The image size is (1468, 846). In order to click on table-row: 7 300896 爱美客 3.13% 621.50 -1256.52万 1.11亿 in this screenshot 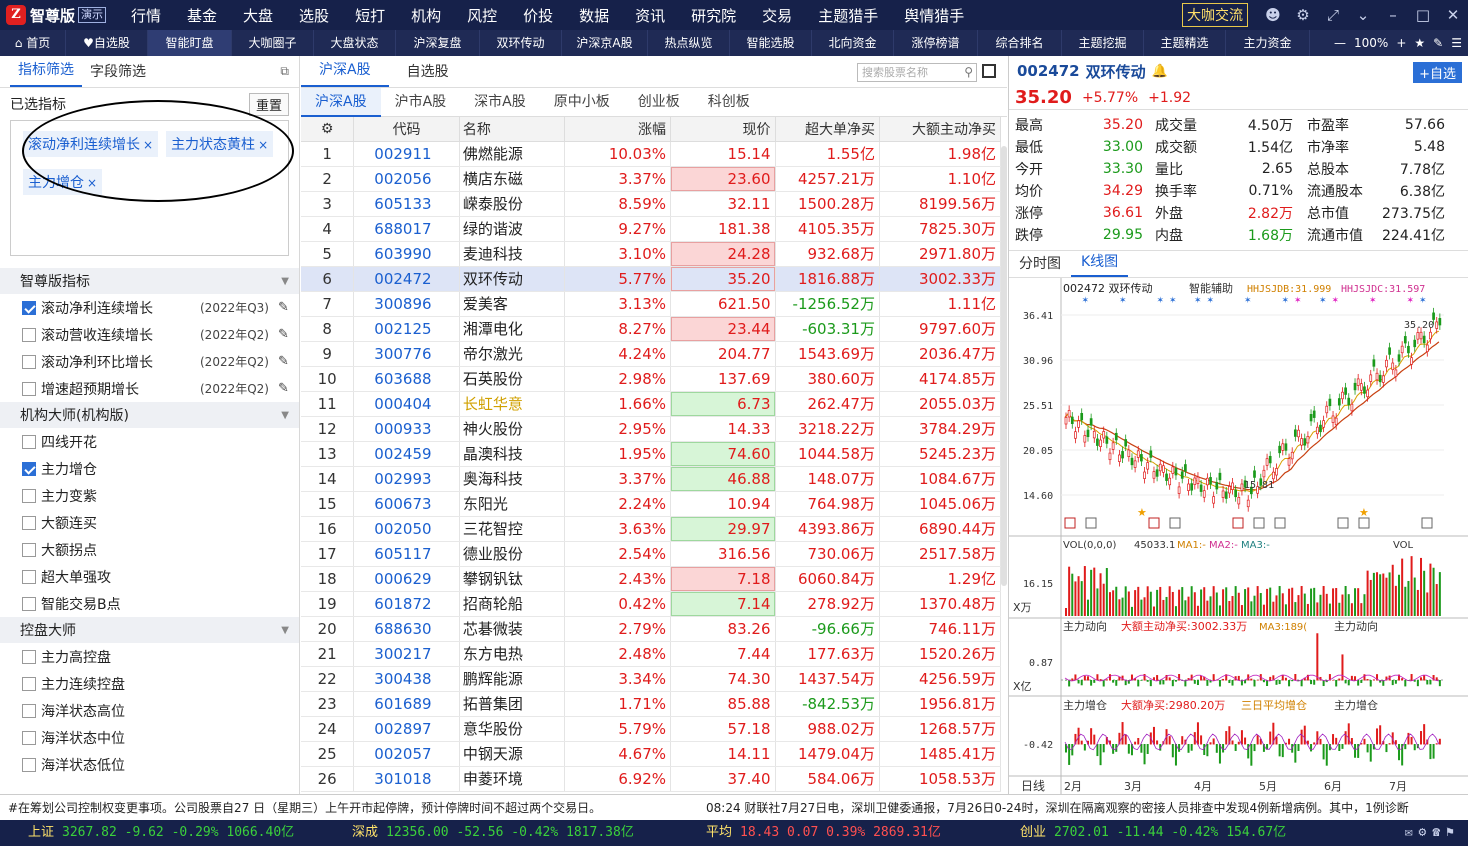, I will do `click(651, 304)`.